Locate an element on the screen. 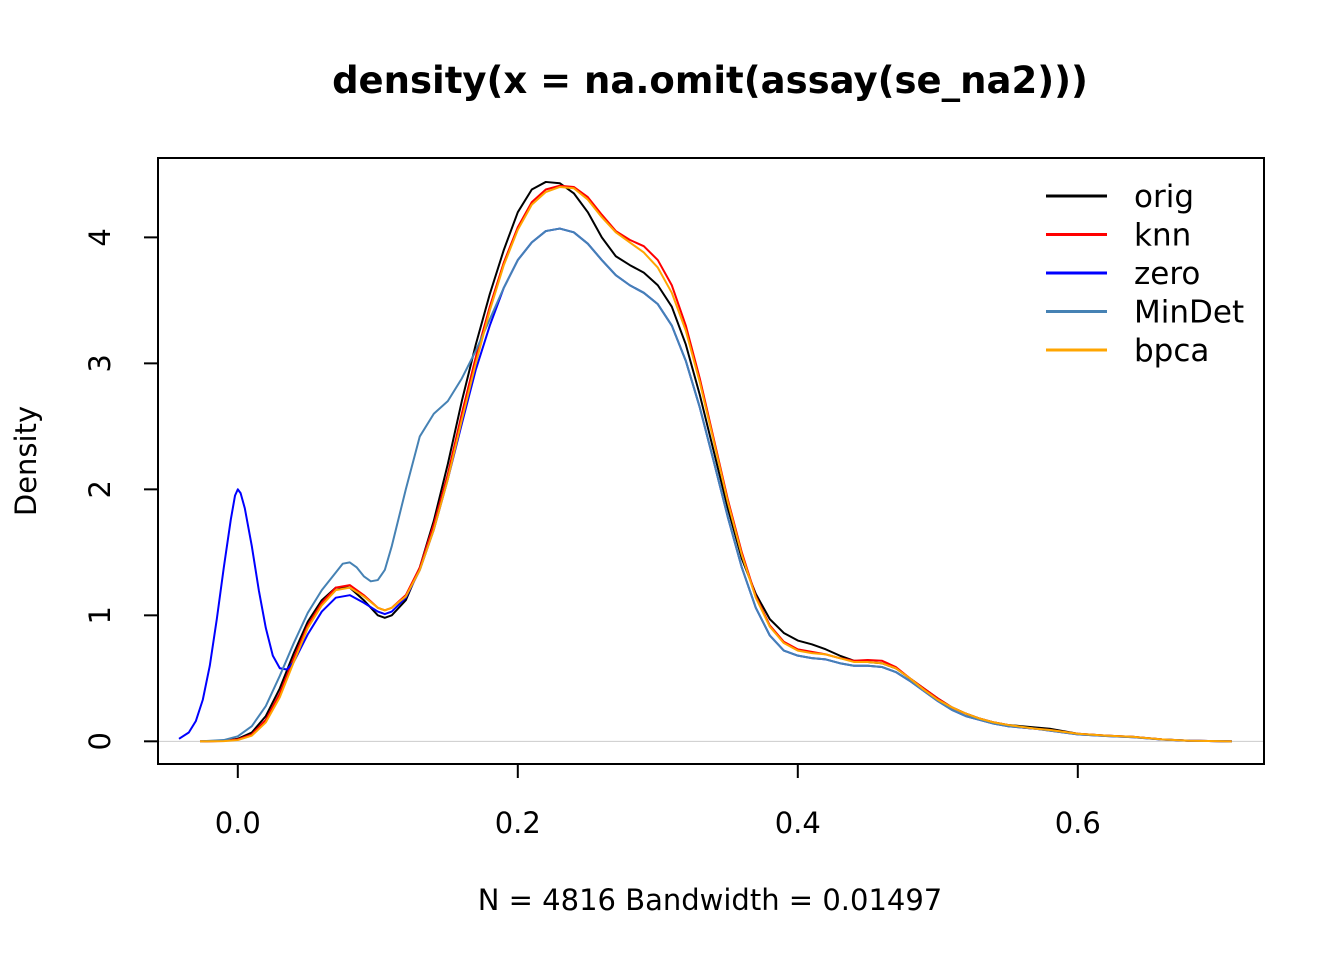 Image resolution: width=1344 pixels, height=960 pixels. y-tick-label: 0 is located at coordinates (100, 741).